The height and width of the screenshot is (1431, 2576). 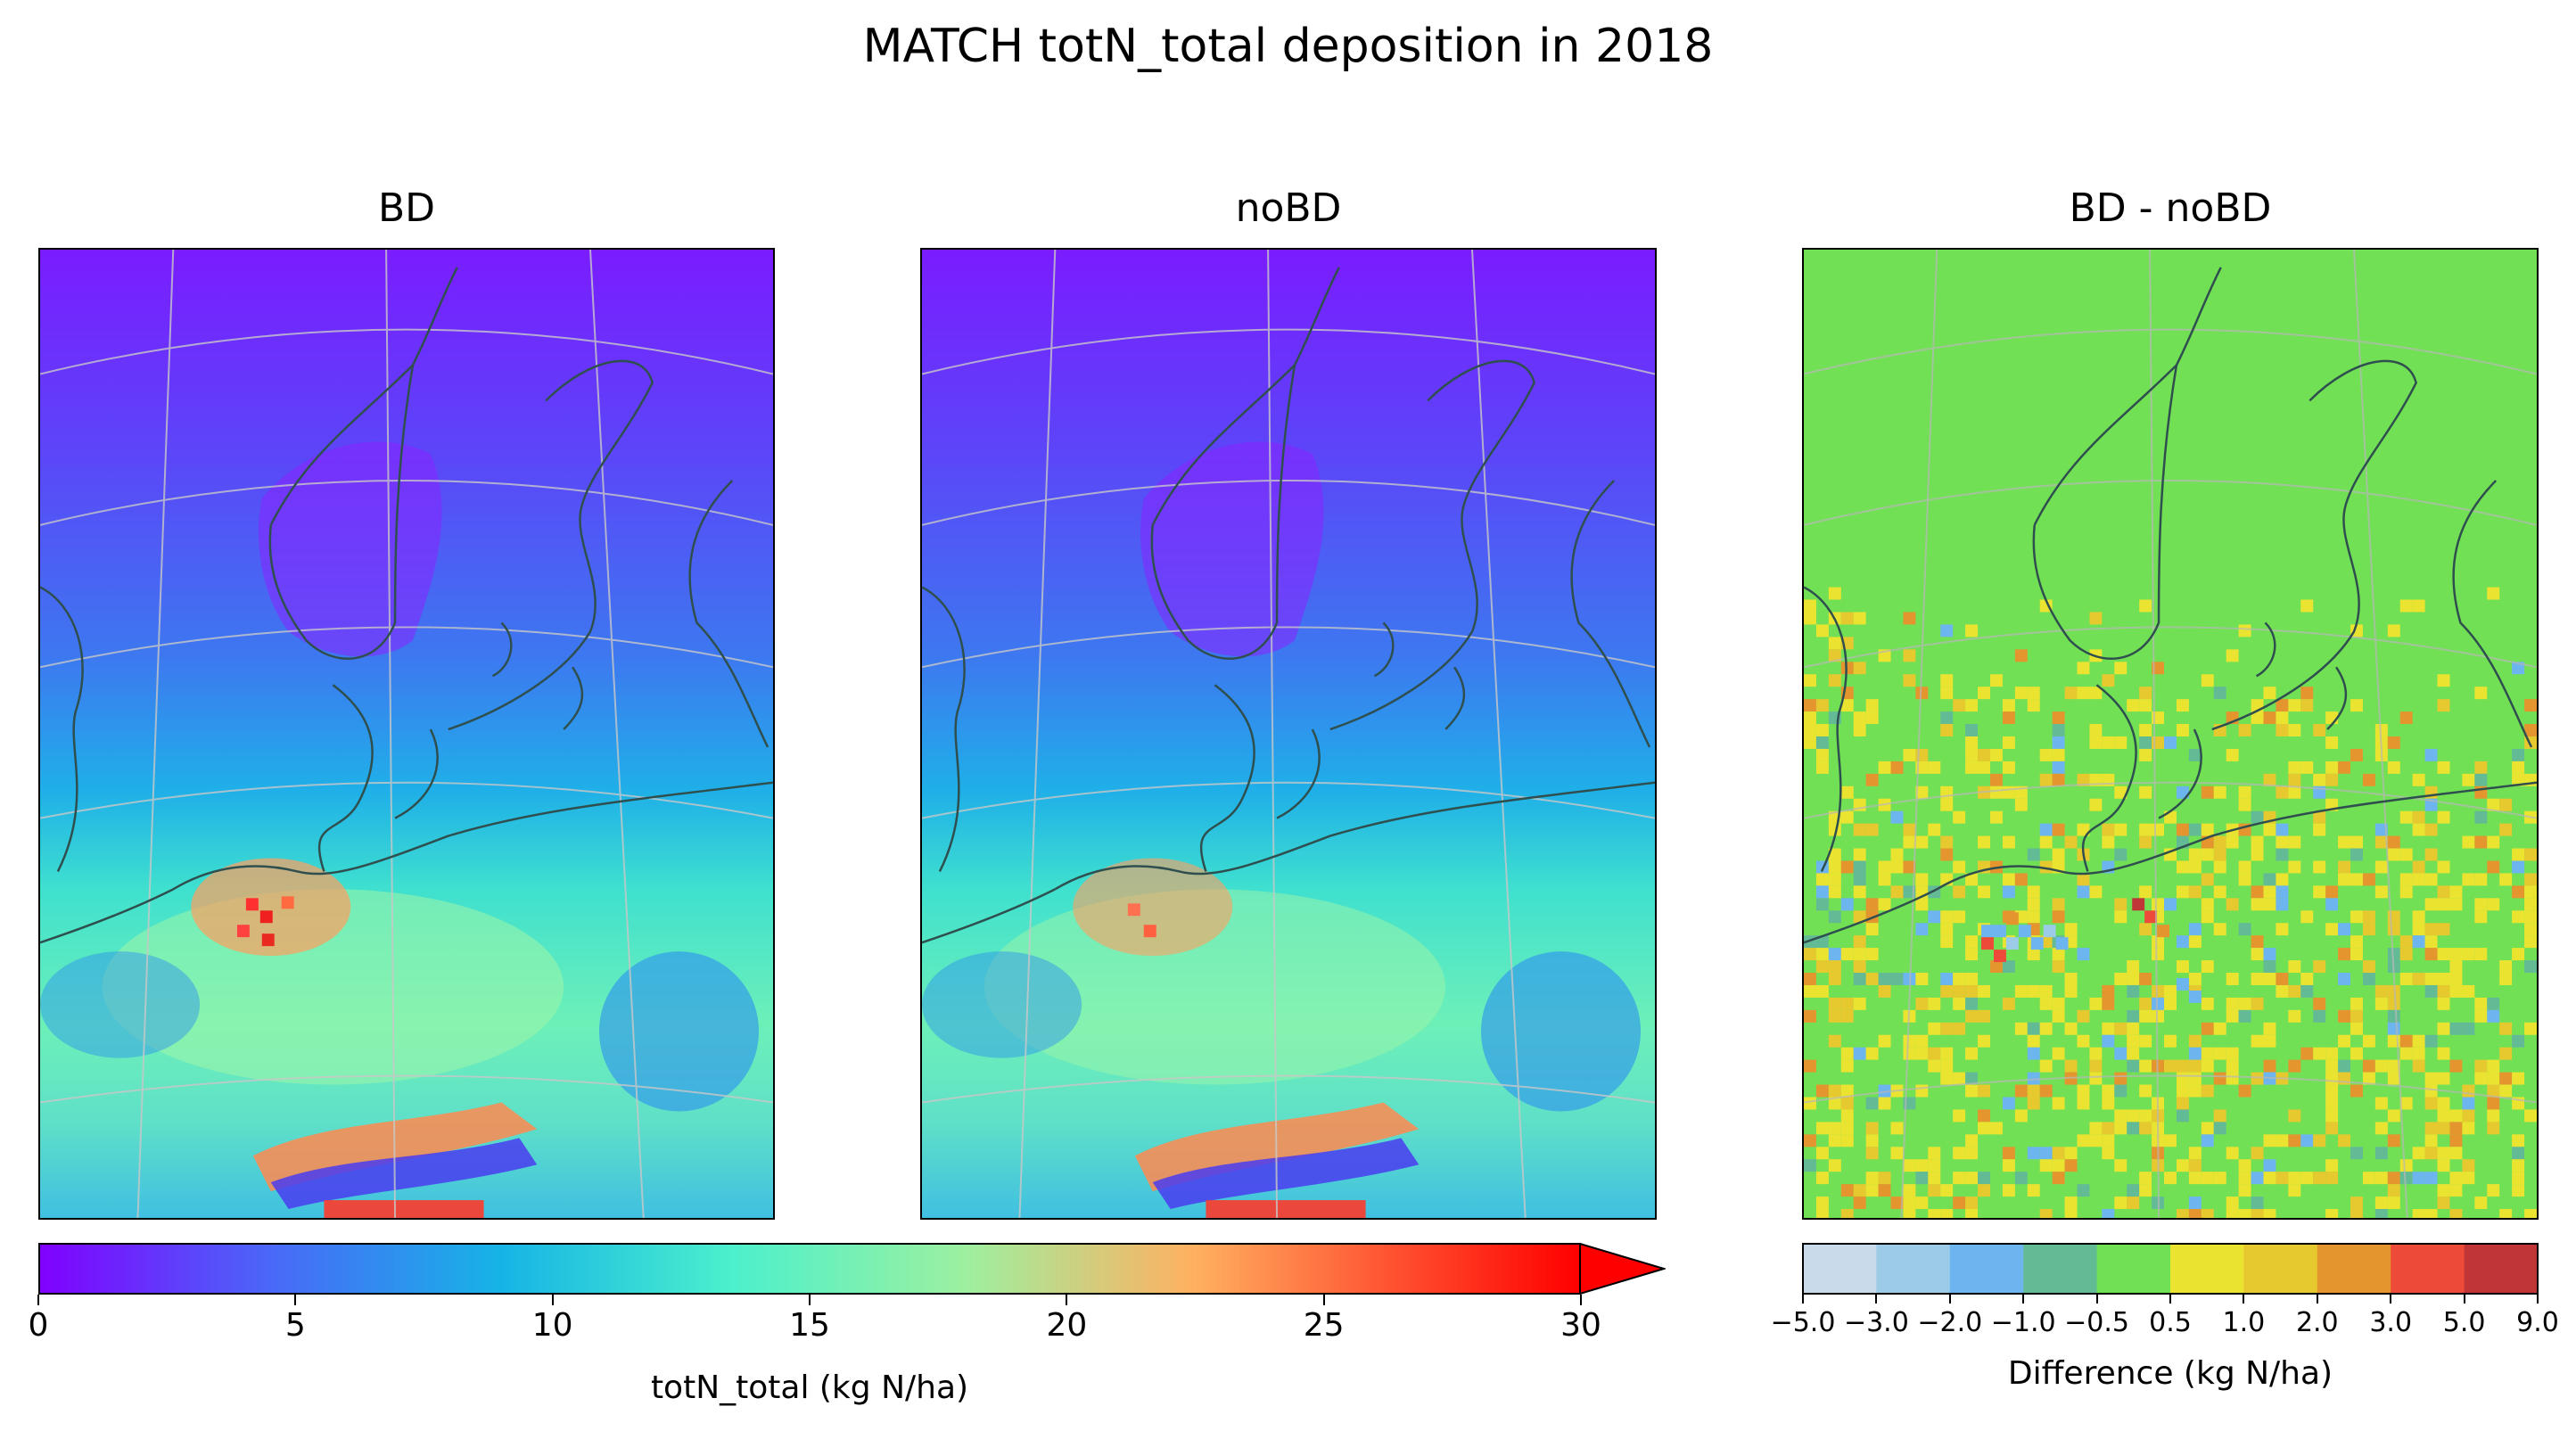 I want to click on colorbar-diff-tick-label: −0.5, so click(x=2097, y=1322).